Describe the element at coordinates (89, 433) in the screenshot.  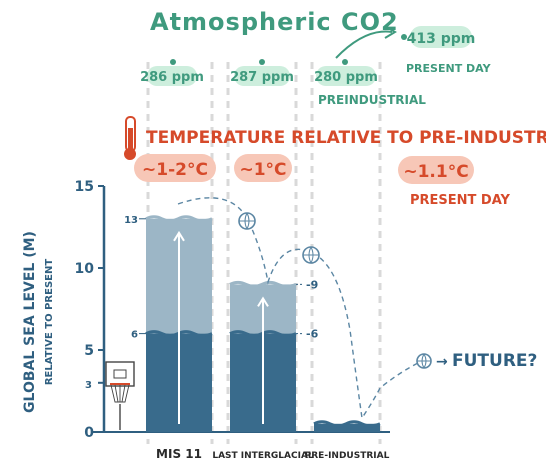
I see `y-tick-label: 0` at that location.